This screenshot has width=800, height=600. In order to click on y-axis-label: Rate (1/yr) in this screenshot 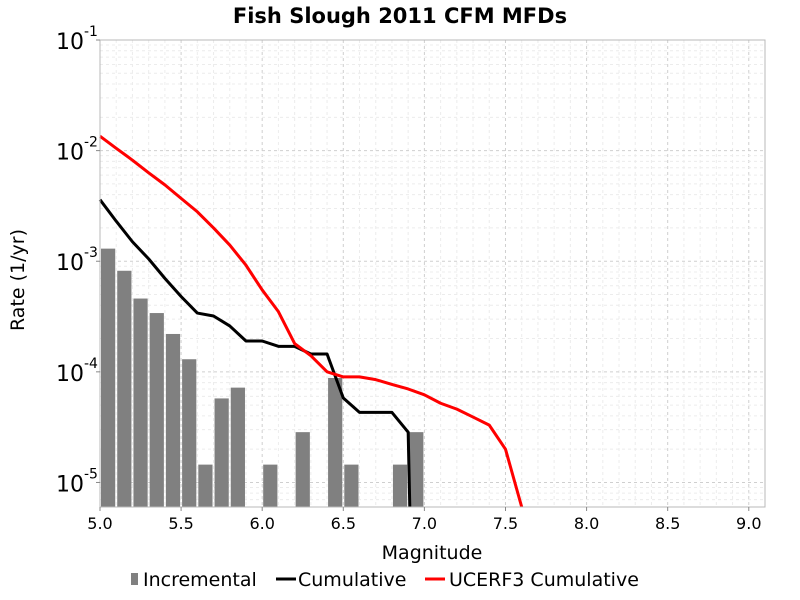, I will do `click(18, 280)`.